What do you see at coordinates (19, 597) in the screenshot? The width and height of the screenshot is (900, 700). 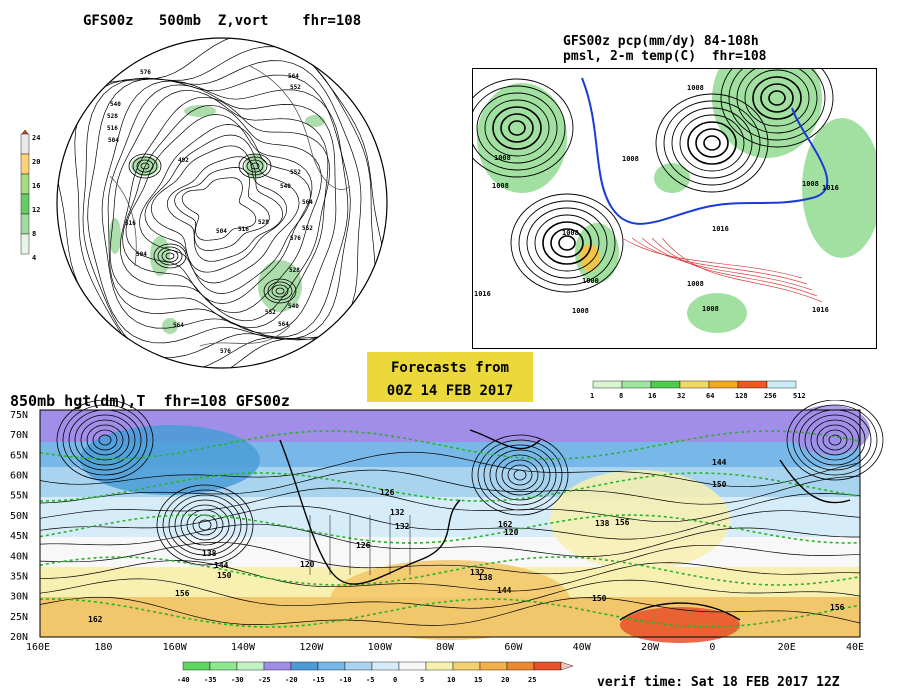 I see `y-tick-label: 30N` at bounding box center [19, 597].